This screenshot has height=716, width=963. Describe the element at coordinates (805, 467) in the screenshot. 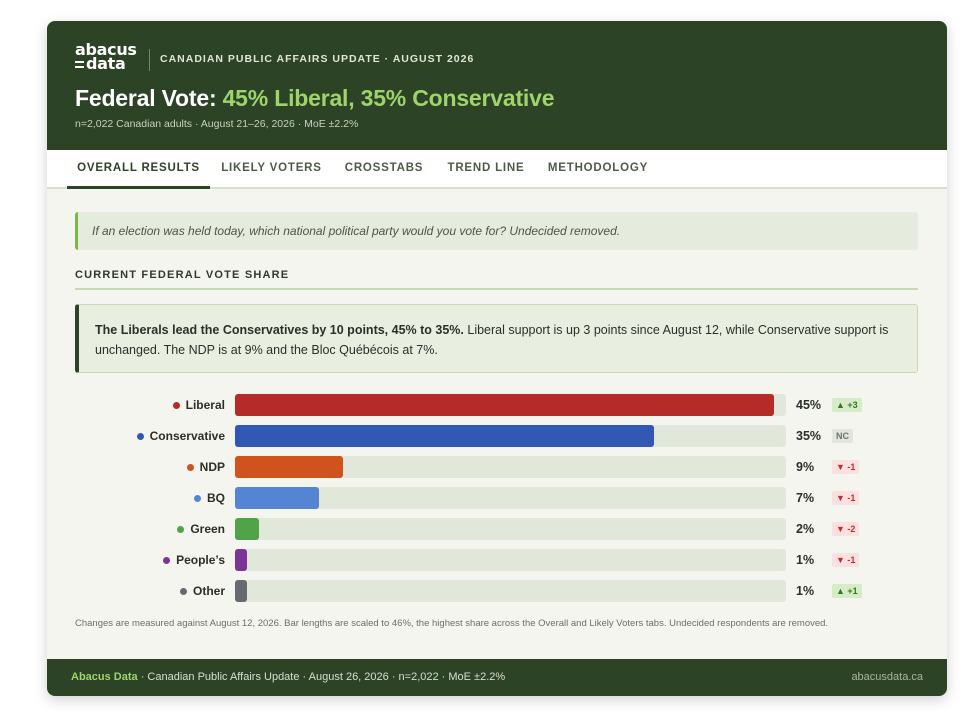

I see `value-label: 9%` at that location.